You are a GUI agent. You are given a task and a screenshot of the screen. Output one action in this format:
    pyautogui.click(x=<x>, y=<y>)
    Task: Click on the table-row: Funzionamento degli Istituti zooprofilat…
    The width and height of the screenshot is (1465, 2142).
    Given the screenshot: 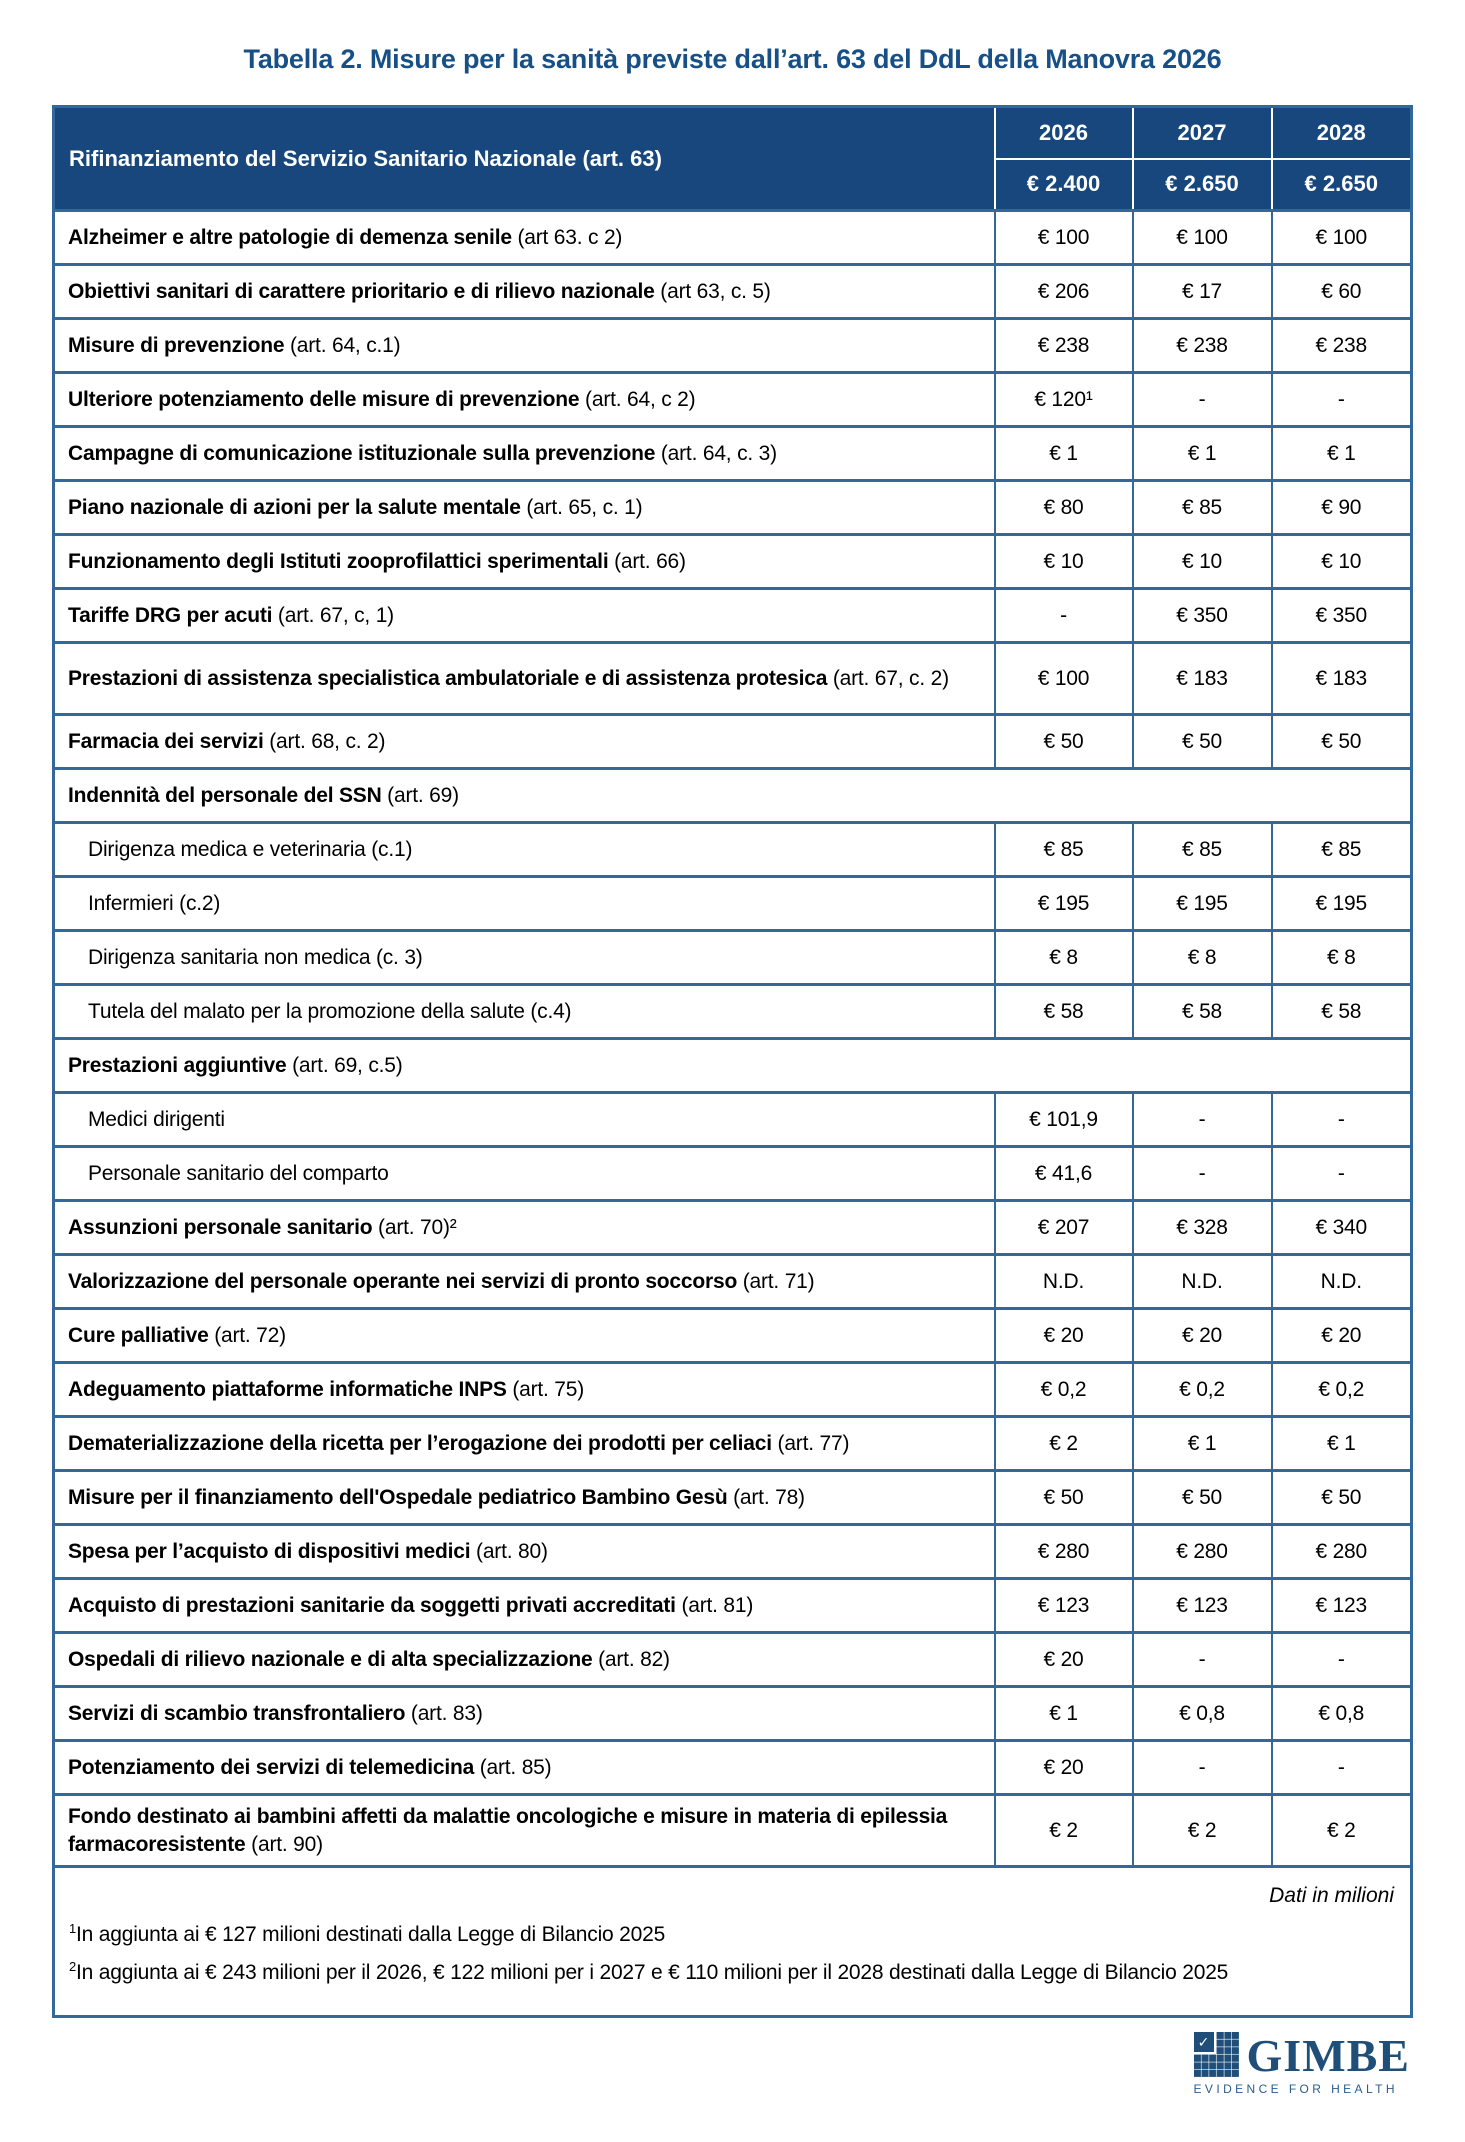 What is the action you would take?
    pyautogui.click(x=732, y=561)
    